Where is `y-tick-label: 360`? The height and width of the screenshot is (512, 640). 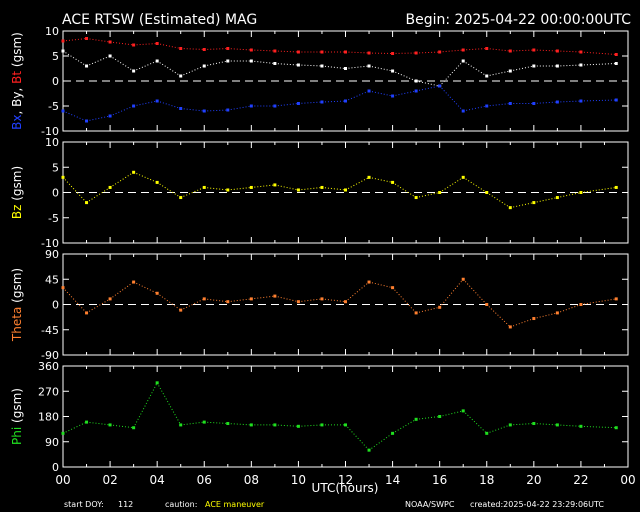
y-tick-label: 360 is located at coordinates (48, 366).